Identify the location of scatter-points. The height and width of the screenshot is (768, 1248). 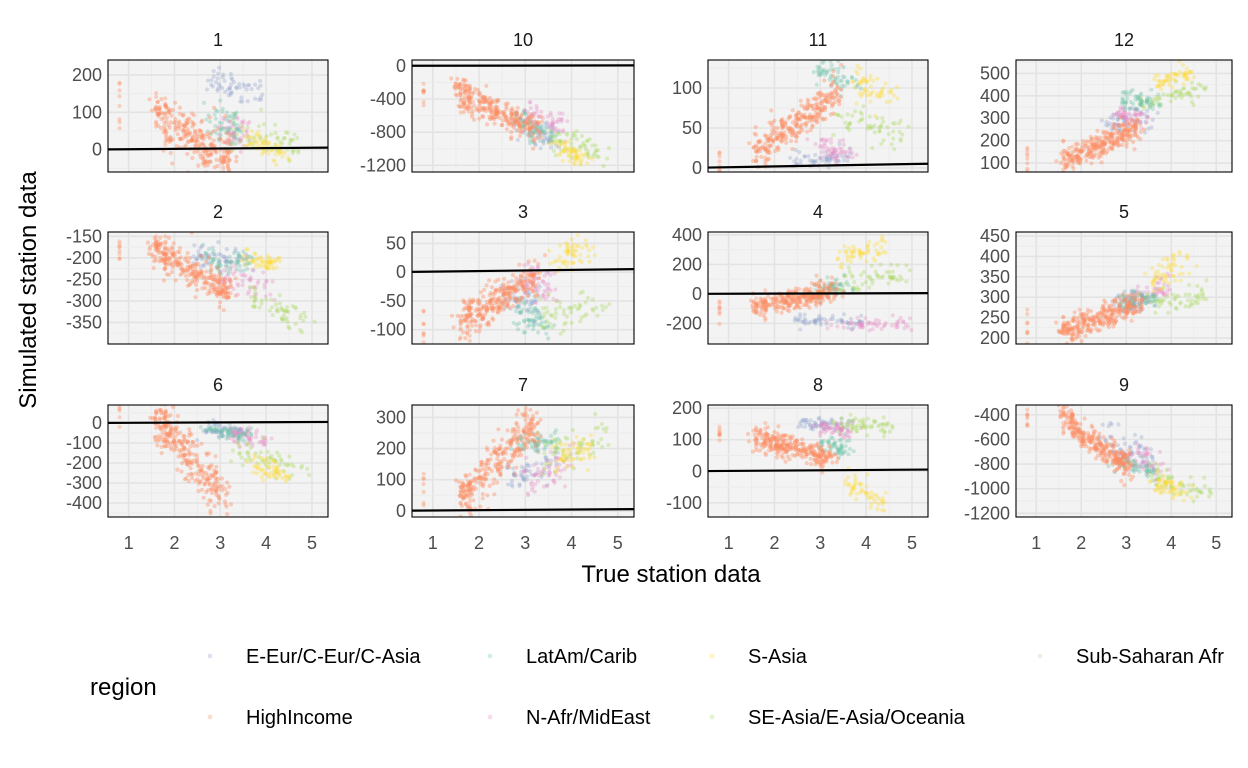
(1117, 116).